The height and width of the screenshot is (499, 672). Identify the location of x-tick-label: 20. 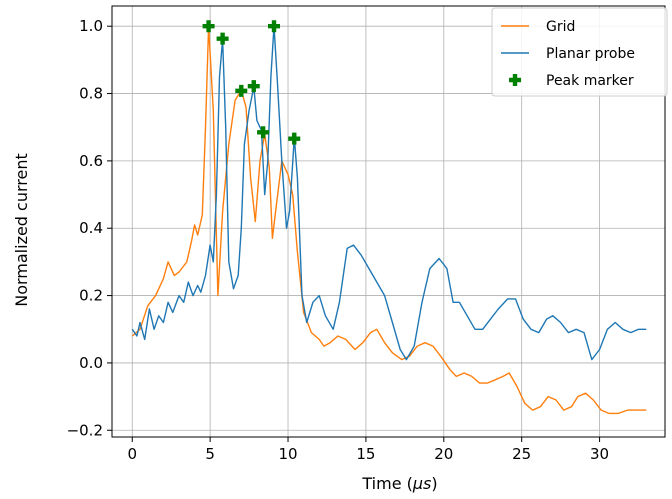
(443, 454).